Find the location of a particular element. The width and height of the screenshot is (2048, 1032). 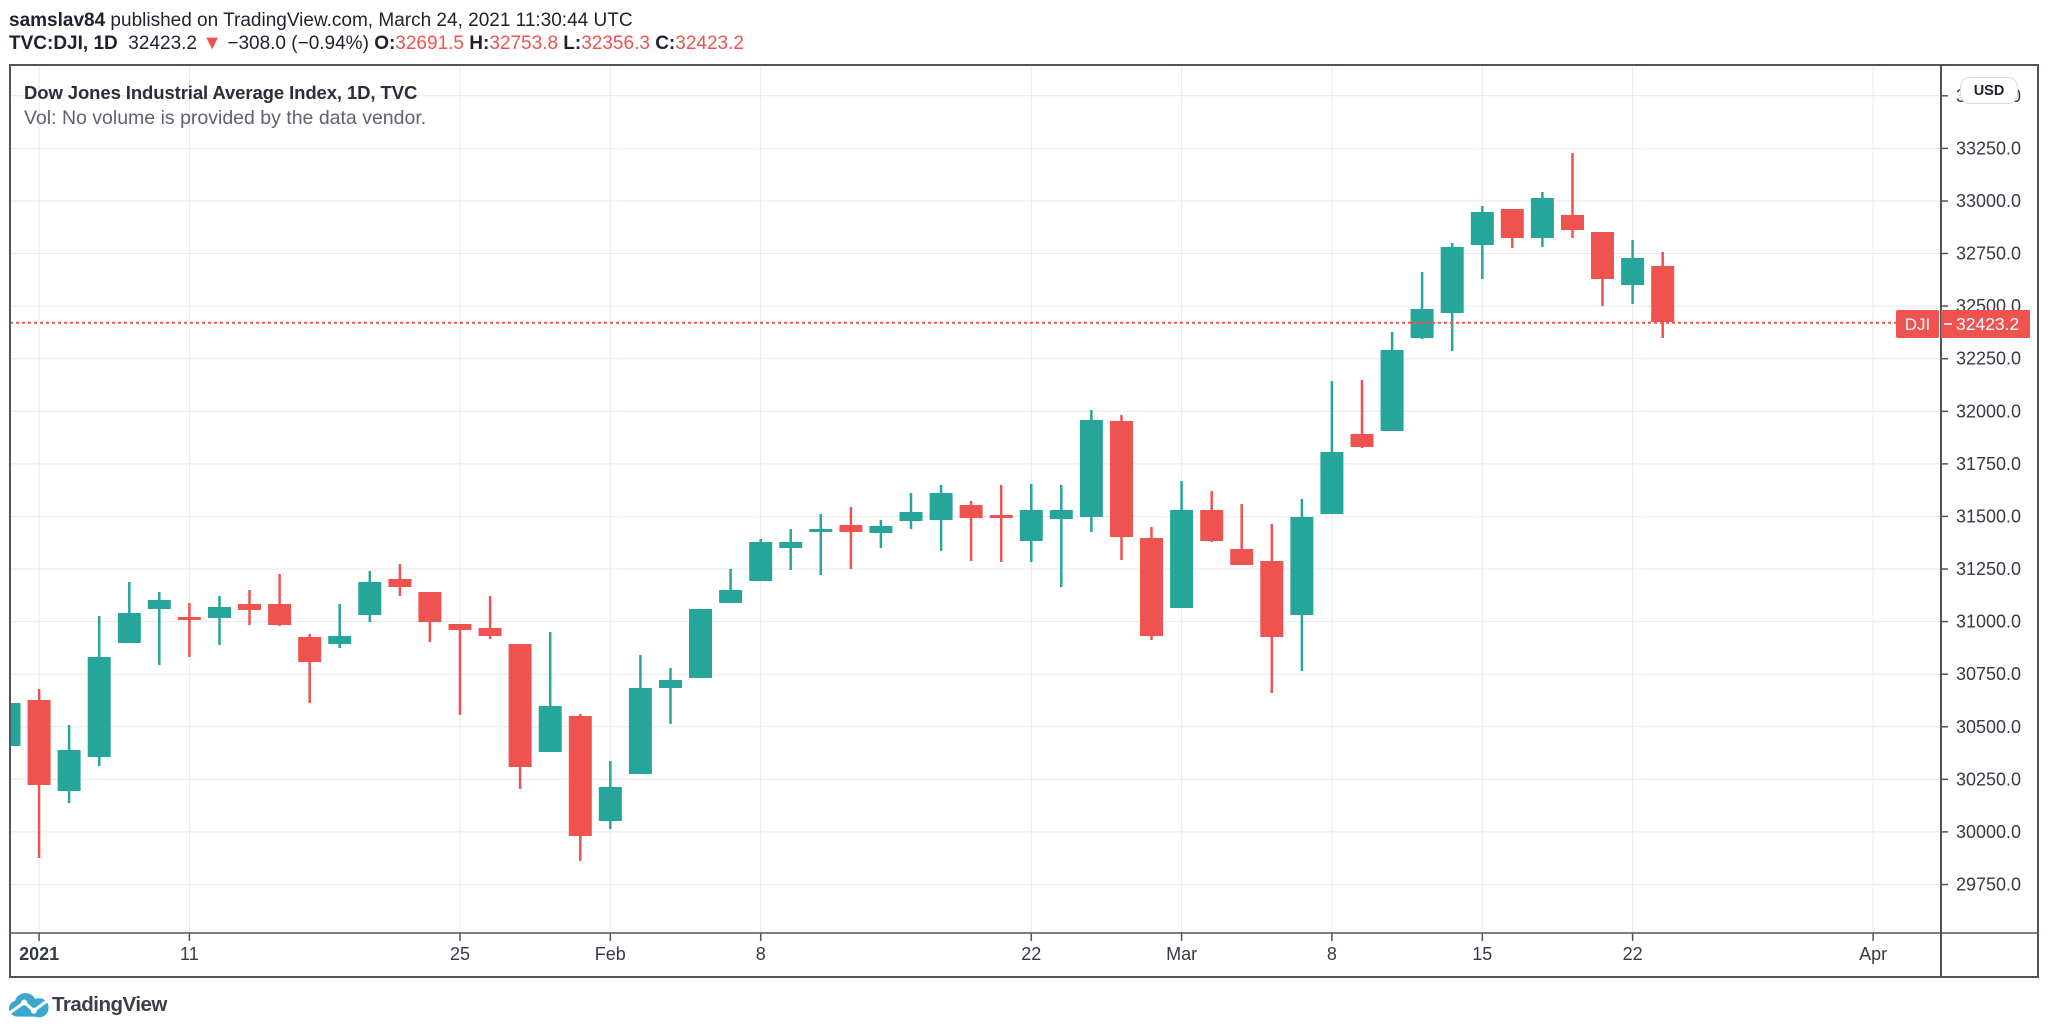

svg-text: 33250.0 is located at coordinates (1988, 148).